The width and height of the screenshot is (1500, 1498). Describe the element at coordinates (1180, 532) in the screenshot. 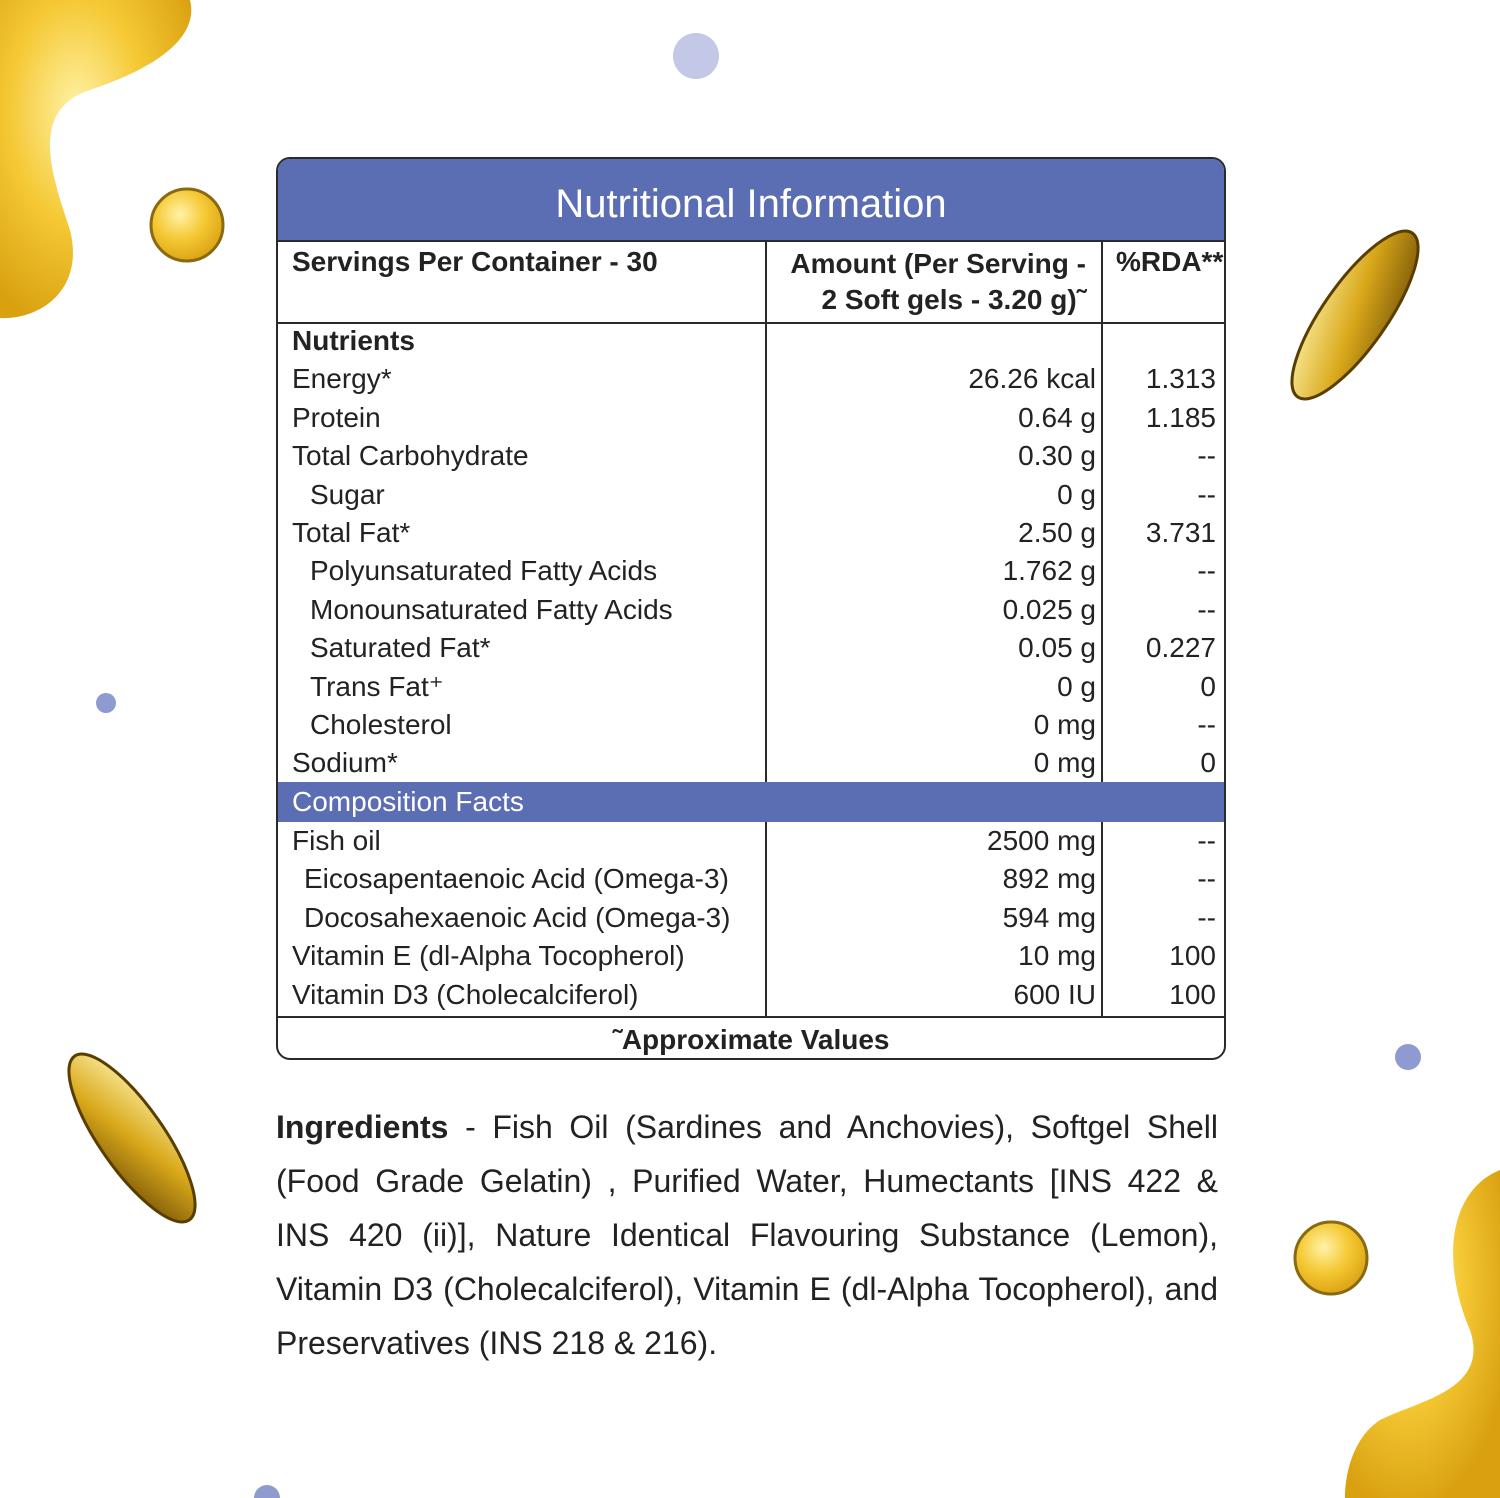

I see `rda-value: 3.731` at that location.